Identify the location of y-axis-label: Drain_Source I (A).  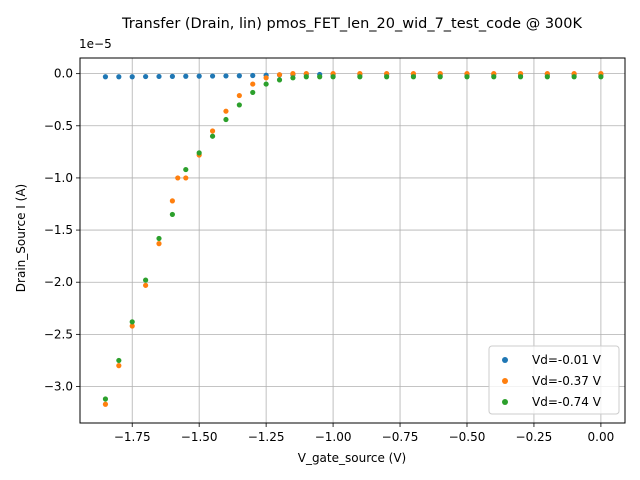
(21, 238).